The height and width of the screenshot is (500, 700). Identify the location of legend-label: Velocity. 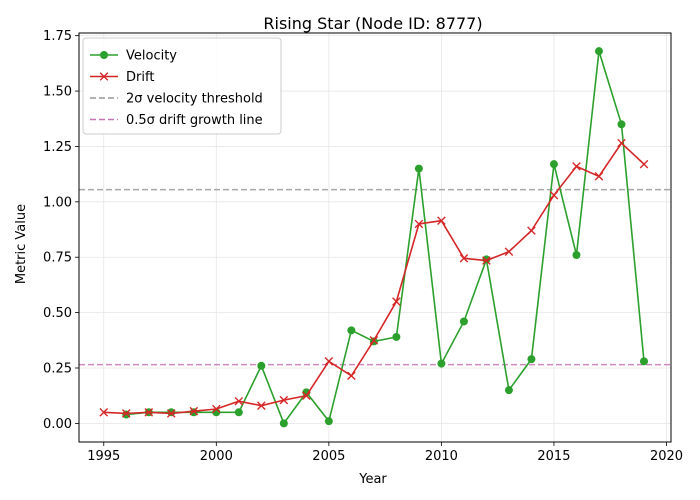
(151, 56).